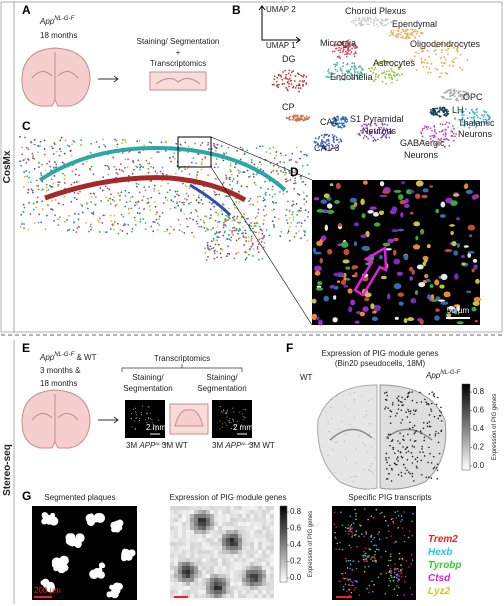 Image resolution: width=504 pixels, height=606 pixels. I want to click on arrow, so click(108, 79).